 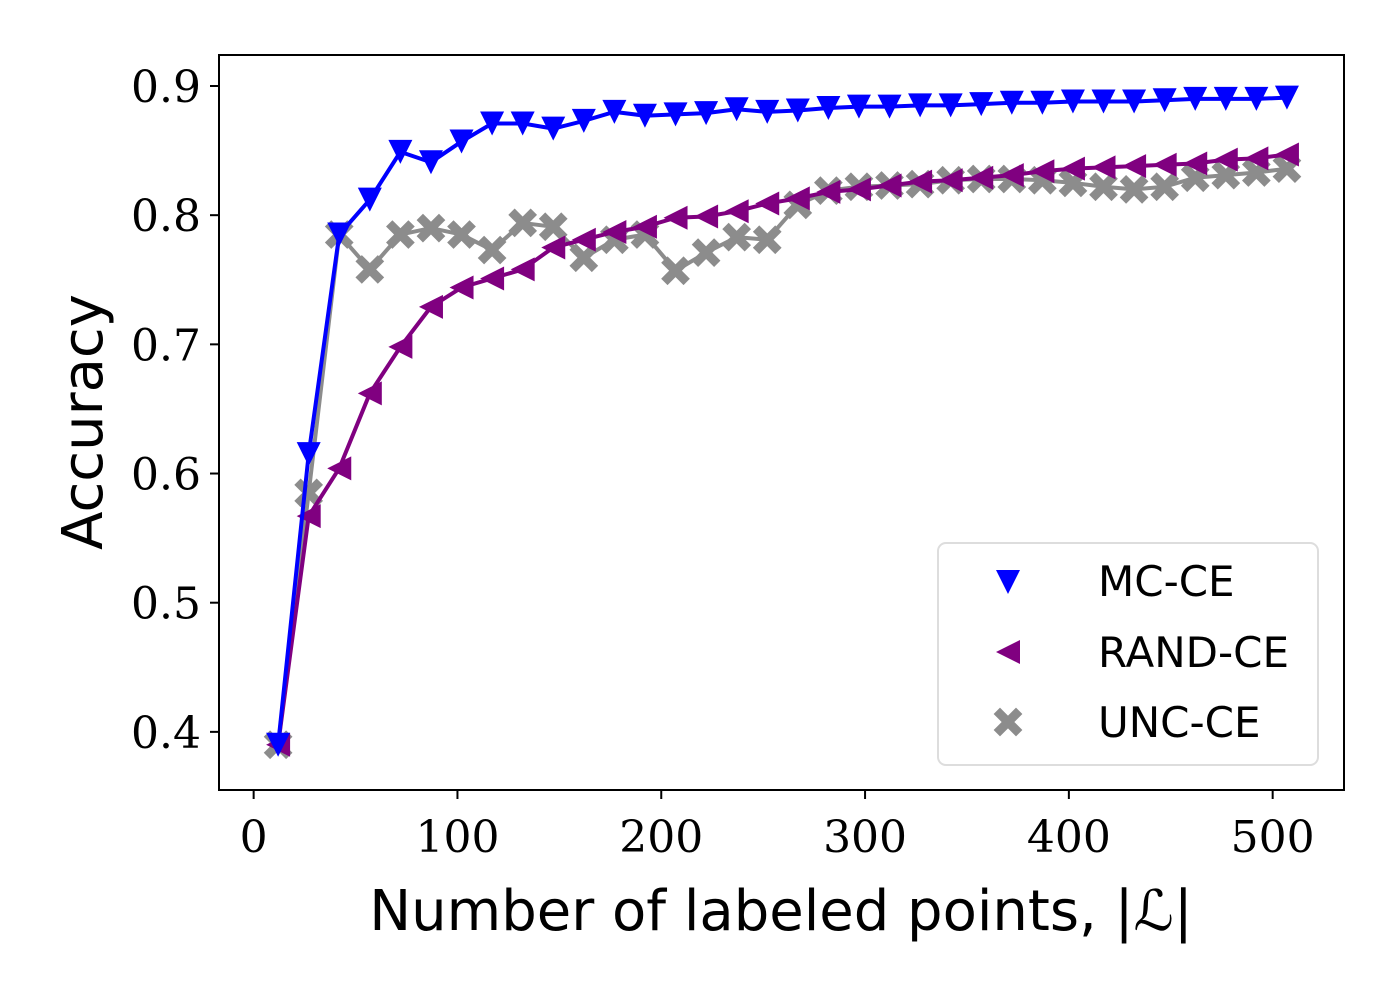 What do you see at coordinates (166, 733) in the screenshot?
I see `y-tick-label: 0.4` at bounding box center [166, 733].